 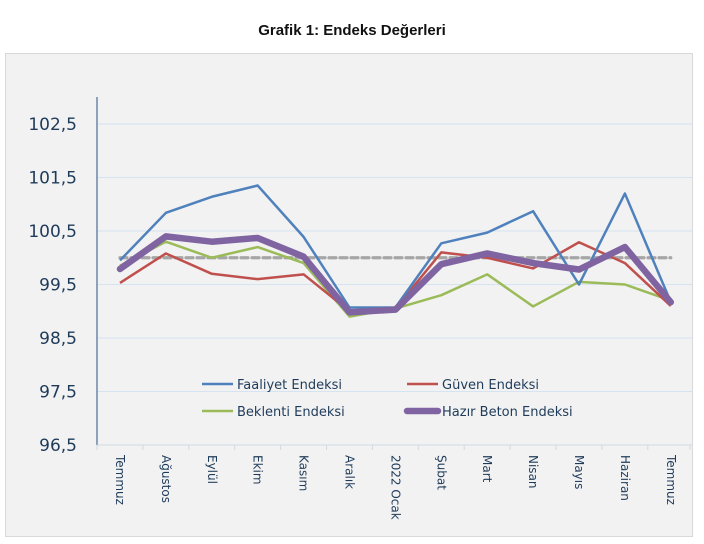 I want to click on y-axis: 96,5 97,5 98,5 99,5 100,5 101,5 102,5, so click(x=63, y=276).